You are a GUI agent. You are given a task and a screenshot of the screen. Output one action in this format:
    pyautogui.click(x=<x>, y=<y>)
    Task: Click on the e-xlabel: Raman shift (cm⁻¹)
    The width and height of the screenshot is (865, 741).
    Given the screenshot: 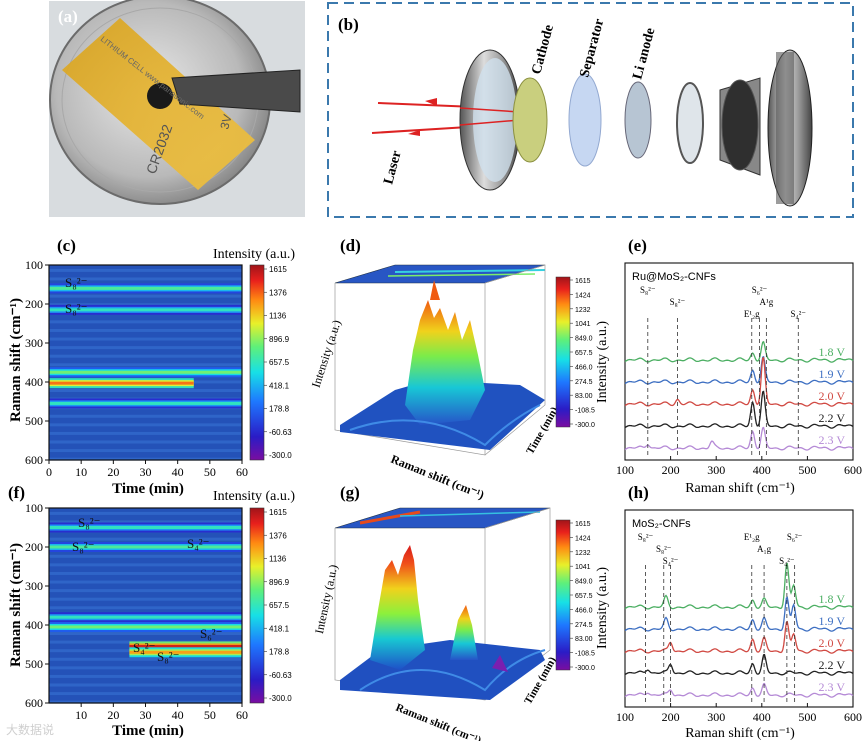 What is the action you would take?
    pyautogui.click(x=740, y=488)
    